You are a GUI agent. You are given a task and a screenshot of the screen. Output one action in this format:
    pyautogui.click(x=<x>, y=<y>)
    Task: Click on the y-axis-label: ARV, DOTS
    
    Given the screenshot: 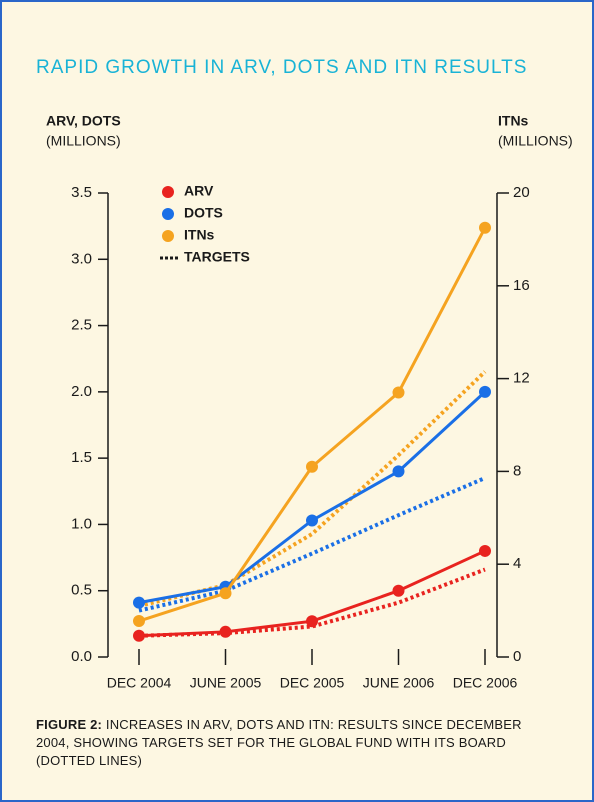 What is the action you would take?
    pyautogui.click(x=83, y=121)
    